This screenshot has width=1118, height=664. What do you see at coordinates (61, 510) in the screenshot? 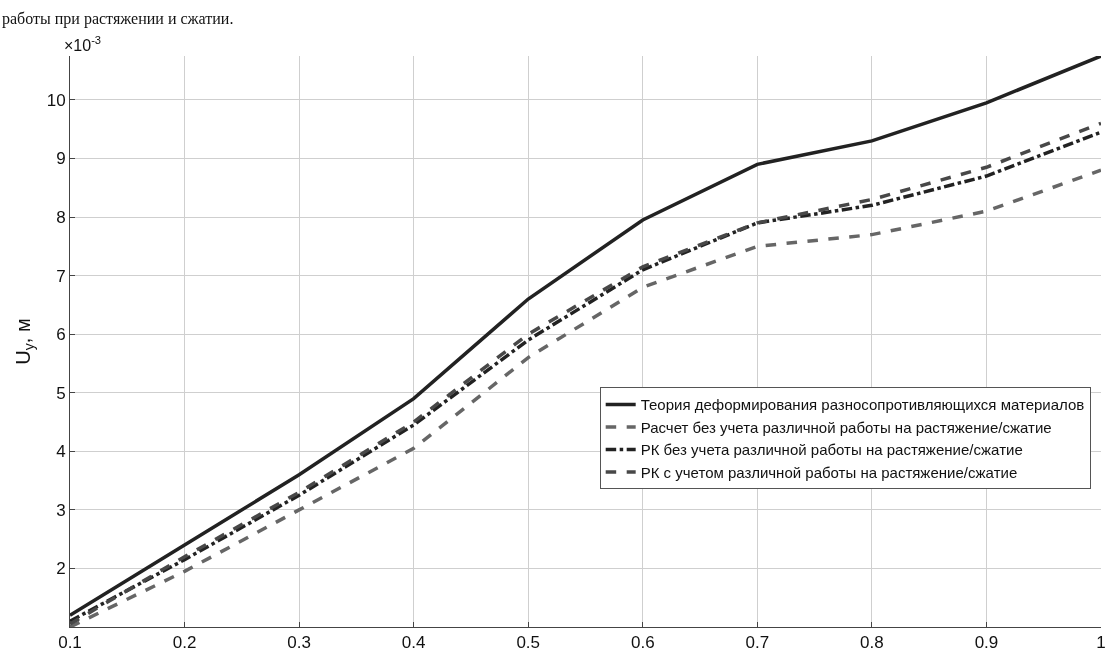
I see `y-tick-label: 3` at bounding box center [61, 510].